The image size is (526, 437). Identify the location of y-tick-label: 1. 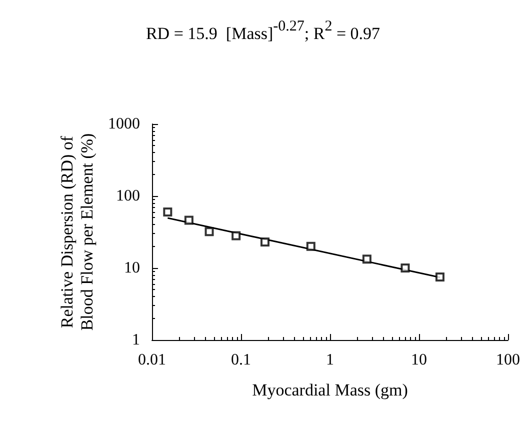
(136, 340).